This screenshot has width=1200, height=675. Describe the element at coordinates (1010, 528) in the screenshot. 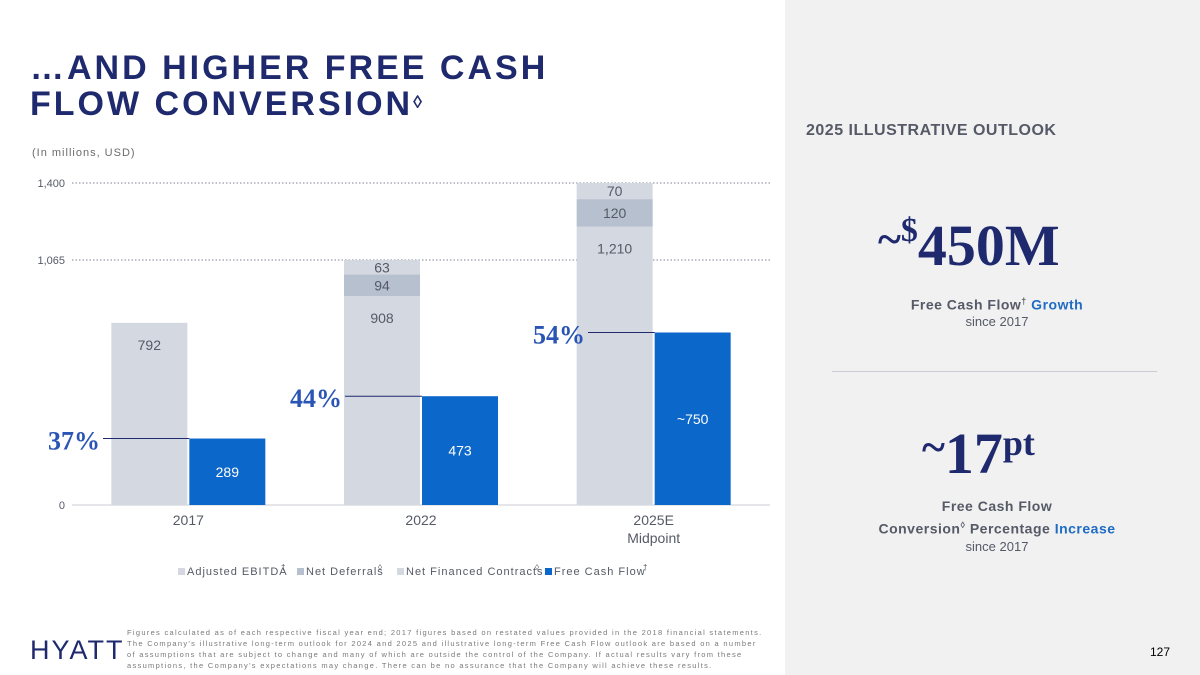

I see `conversion-caption-line2b: Percentage` at that location.